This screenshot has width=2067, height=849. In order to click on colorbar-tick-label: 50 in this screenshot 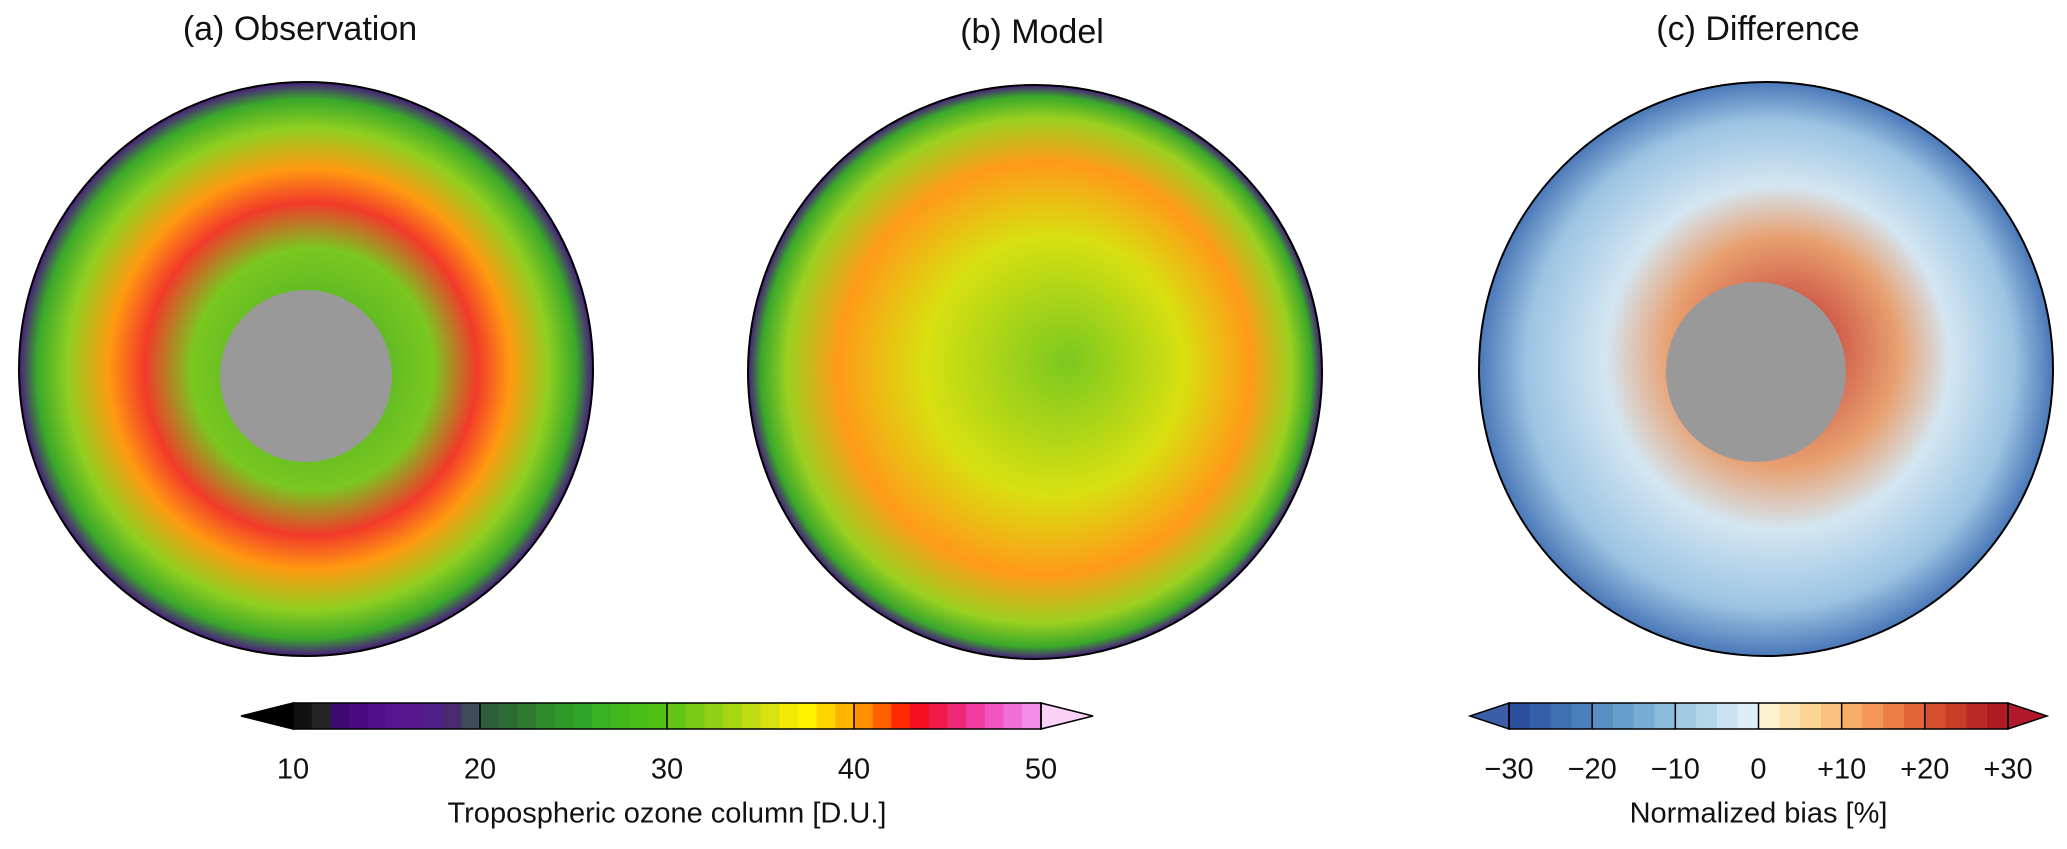, I will do `click(1041, 770)`.